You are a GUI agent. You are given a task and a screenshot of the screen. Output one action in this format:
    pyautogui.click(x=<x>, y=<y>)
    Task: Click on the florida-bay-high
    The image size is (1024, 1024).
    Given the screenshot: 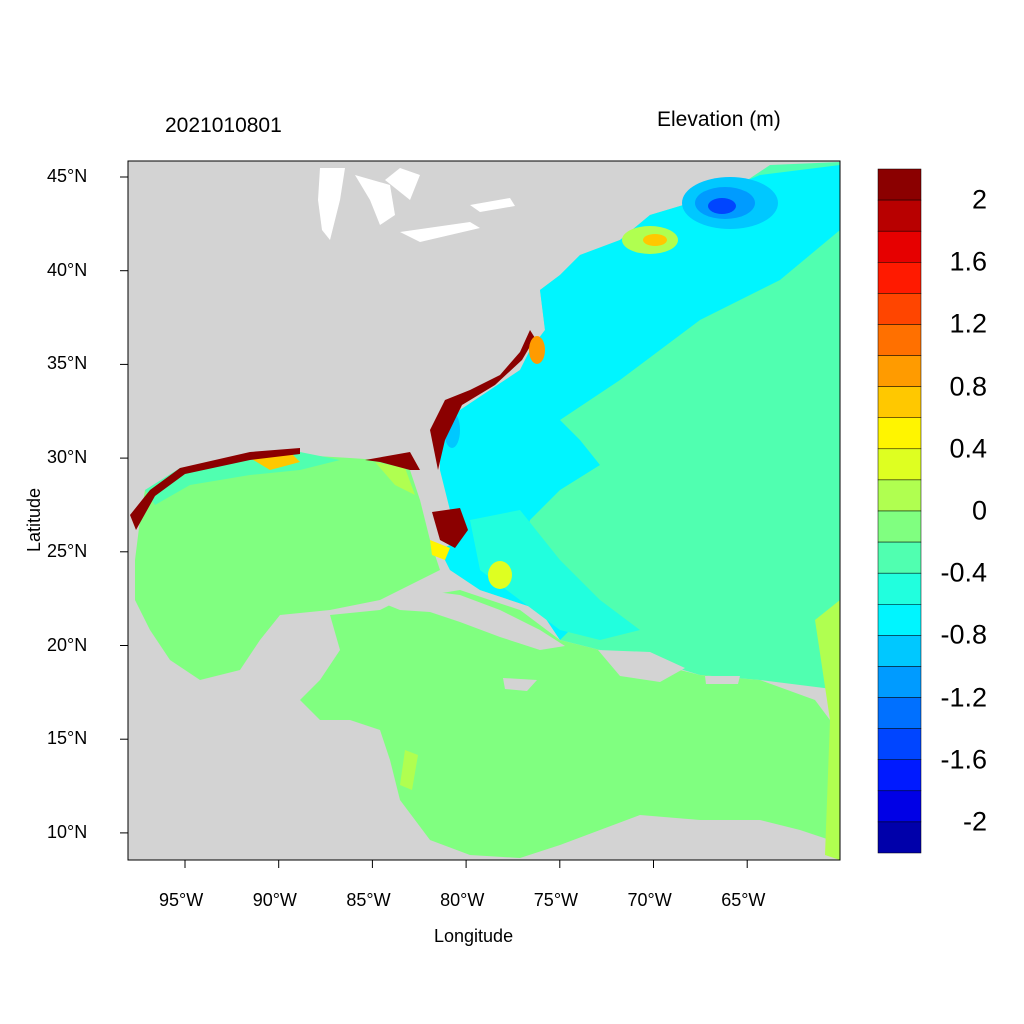 What is the action you would take?
    pyautogui.click(x=440, y=550)
    